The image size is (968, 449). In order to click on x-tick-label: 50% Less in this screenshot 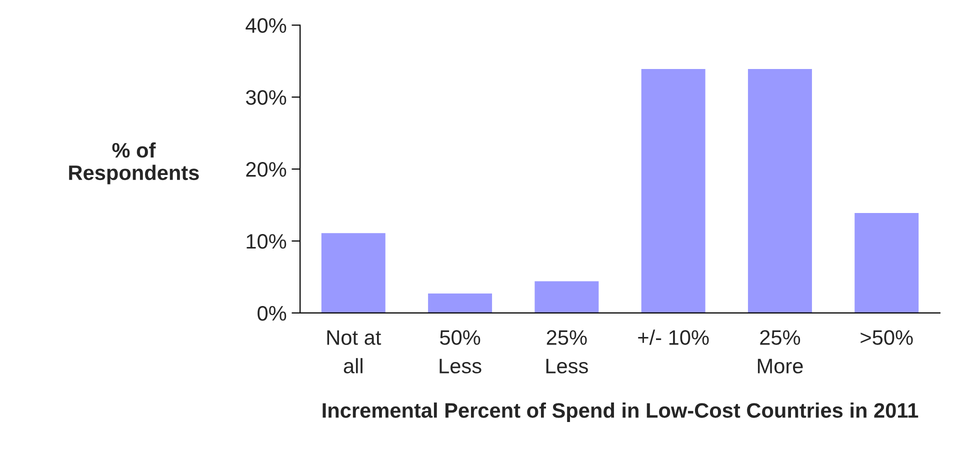, I will do `click(461, 352)`.